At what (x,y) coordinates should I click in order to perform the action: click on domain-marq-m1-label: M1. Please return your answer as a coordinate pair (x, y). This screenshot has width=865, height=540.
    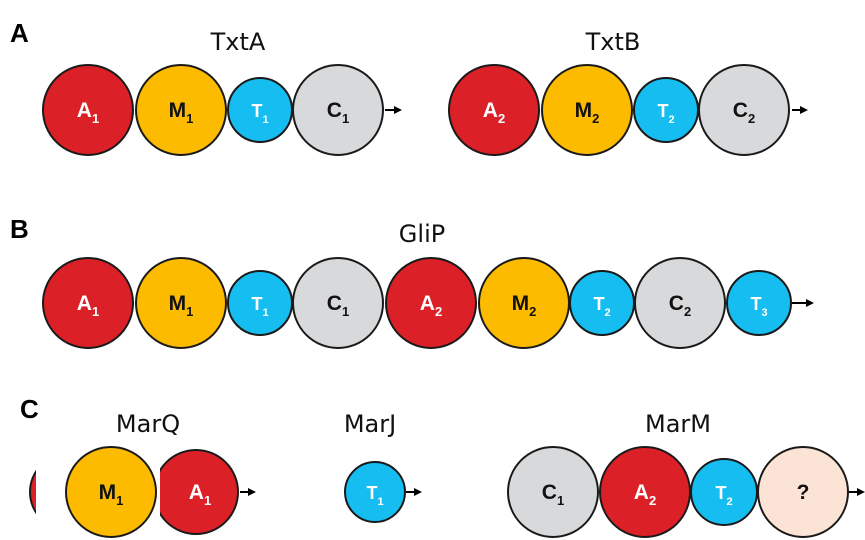
    Looking at the image, I should click on (111, 494).